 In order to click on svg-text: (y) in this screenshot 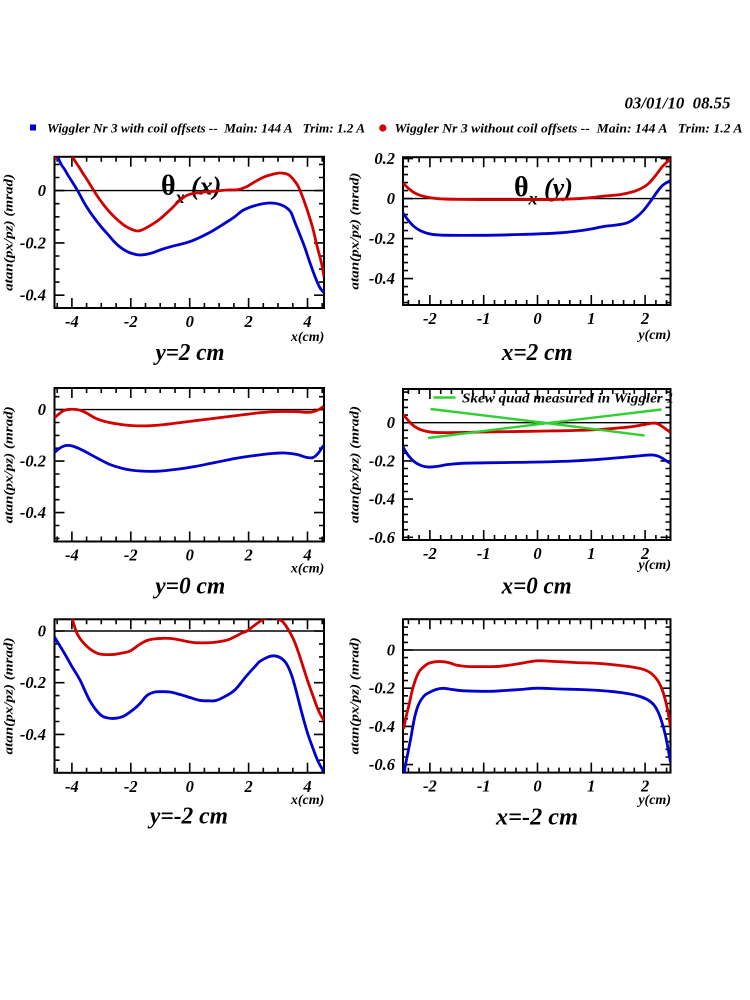, I will do `click(558, 187)`.